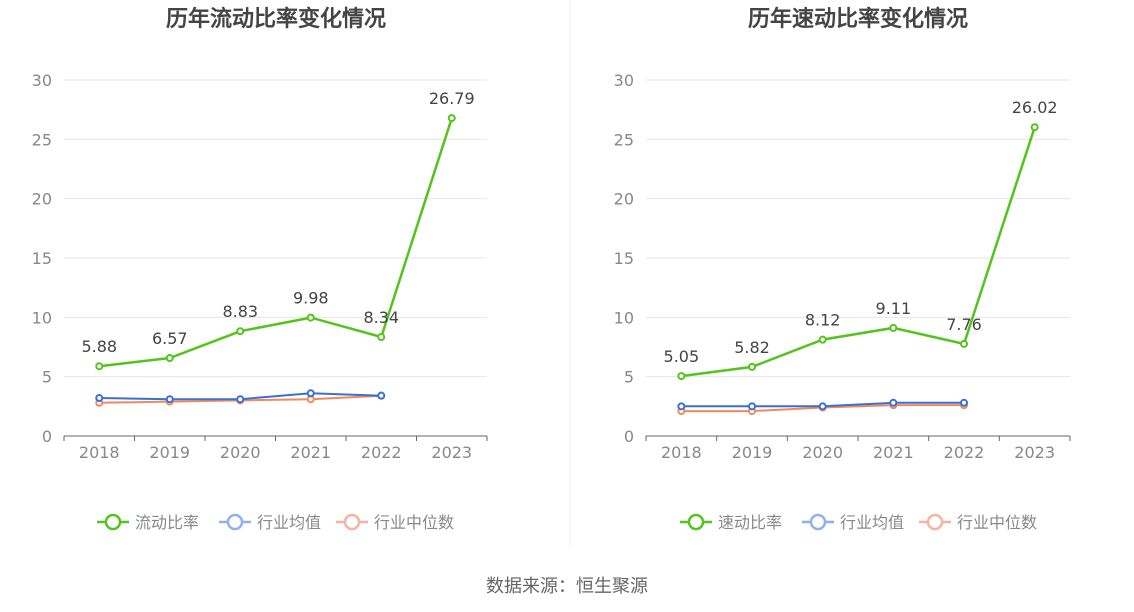 Image resolution: width=1134 pixels, height=612 pixels. I want to click on chart1-y-tick-label: 5, so click(47, 377).